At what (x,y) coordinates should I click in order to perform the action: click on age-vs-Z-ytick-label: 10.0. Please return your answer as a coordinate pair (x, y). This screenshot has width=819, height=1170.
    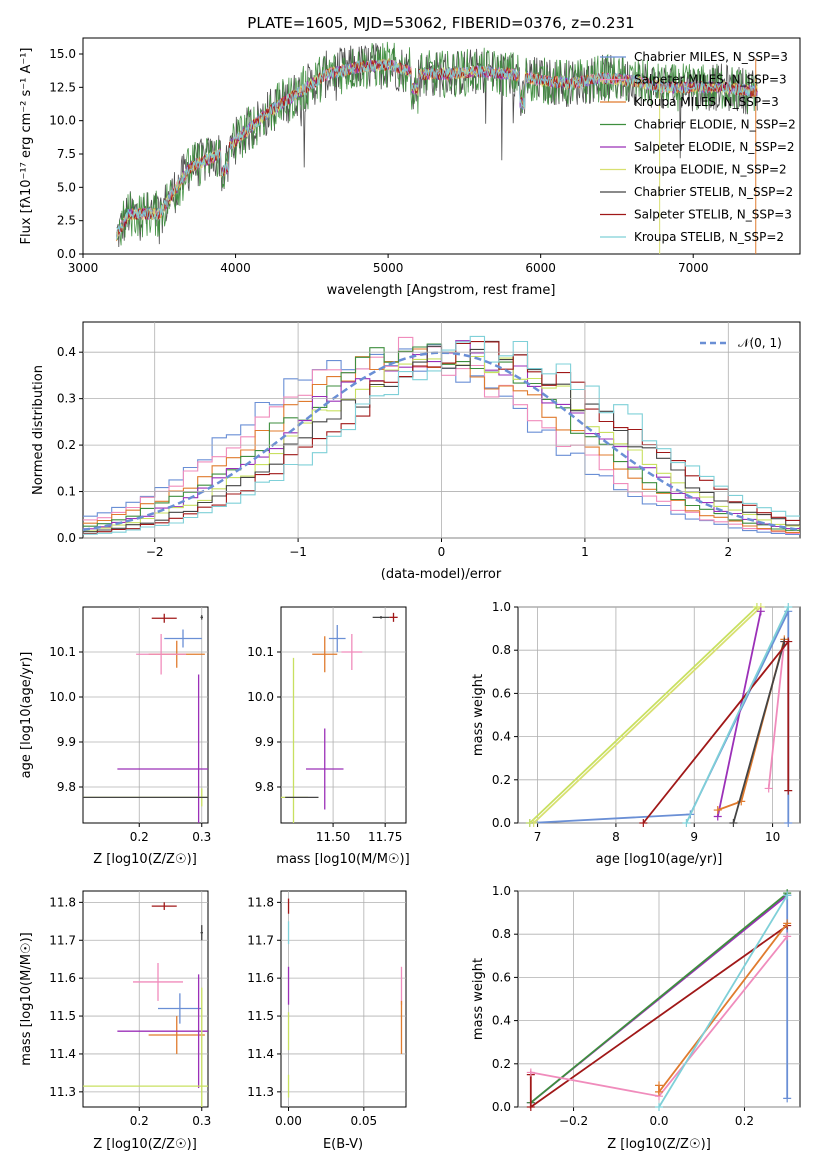
    Looking at the image, I should click on (62, 697).